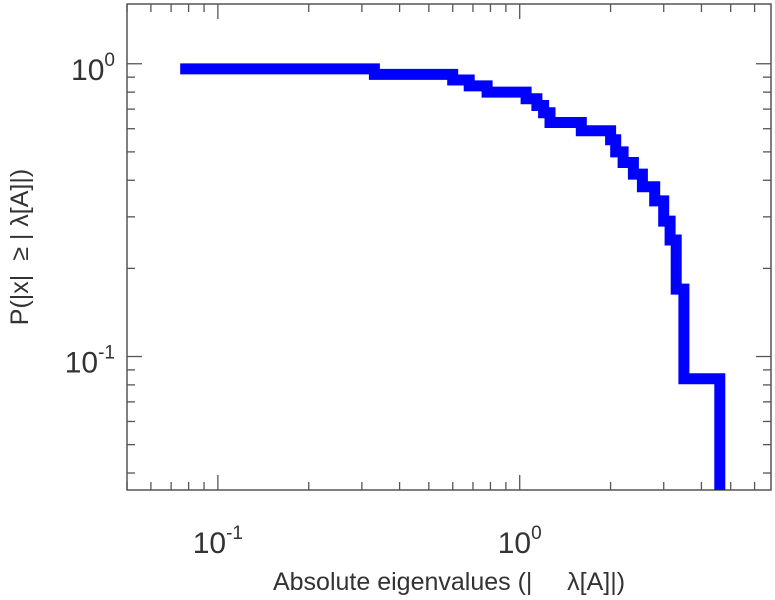  What do you see at coordinates (90, 361) in the screenshot?
I see `y-tick-label: 10⁻¹` at bounding box center [90, 361].